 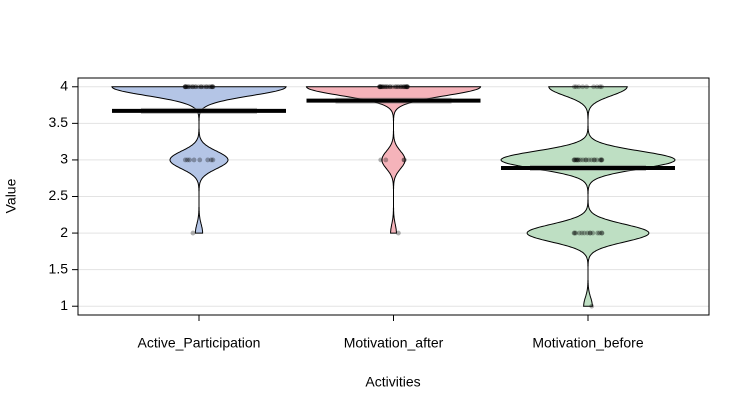 What do you see at coordinates (59, 268) in the screenshot?
I see `y-tick-label: 1.5` at bounding box center [59, 268].